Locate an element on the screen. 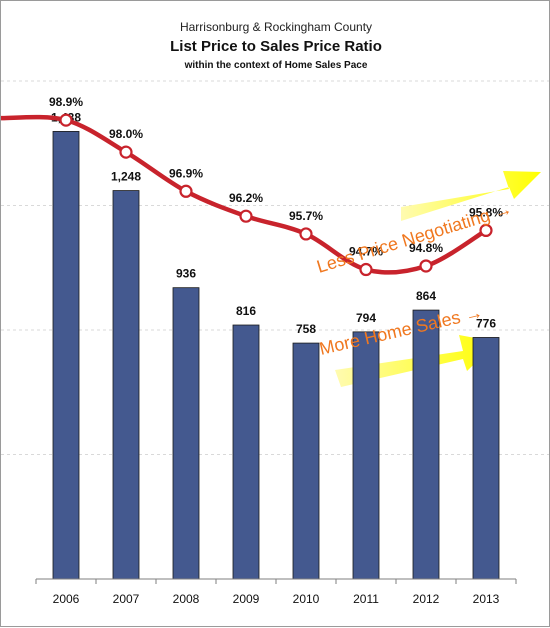 Image resolution: width=550 pixels, height=628 pixels. bar-label-2010: 758 is located at coordinates (306, 329).